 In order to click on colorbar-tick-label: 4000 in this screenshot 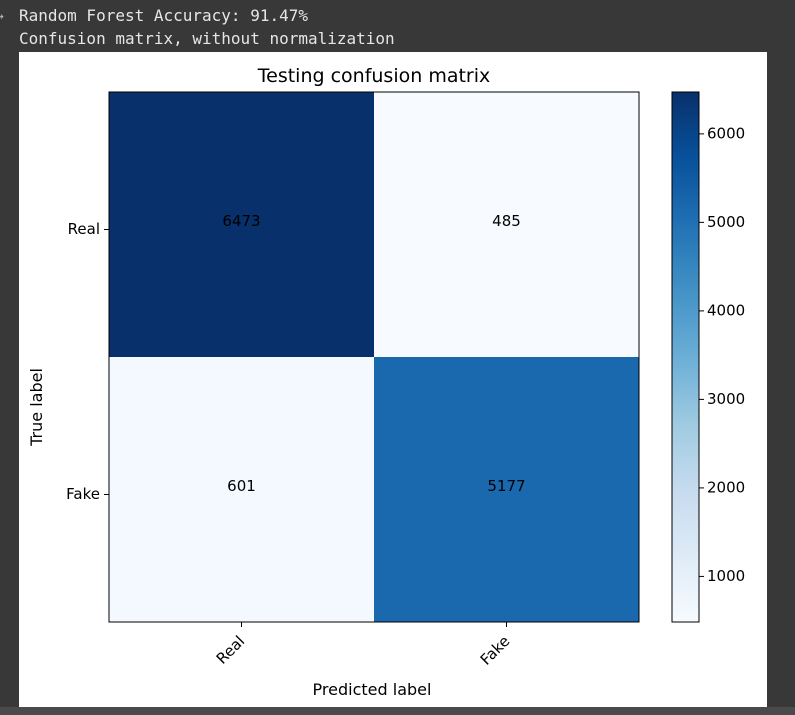, I will do `click(726, 310)`.